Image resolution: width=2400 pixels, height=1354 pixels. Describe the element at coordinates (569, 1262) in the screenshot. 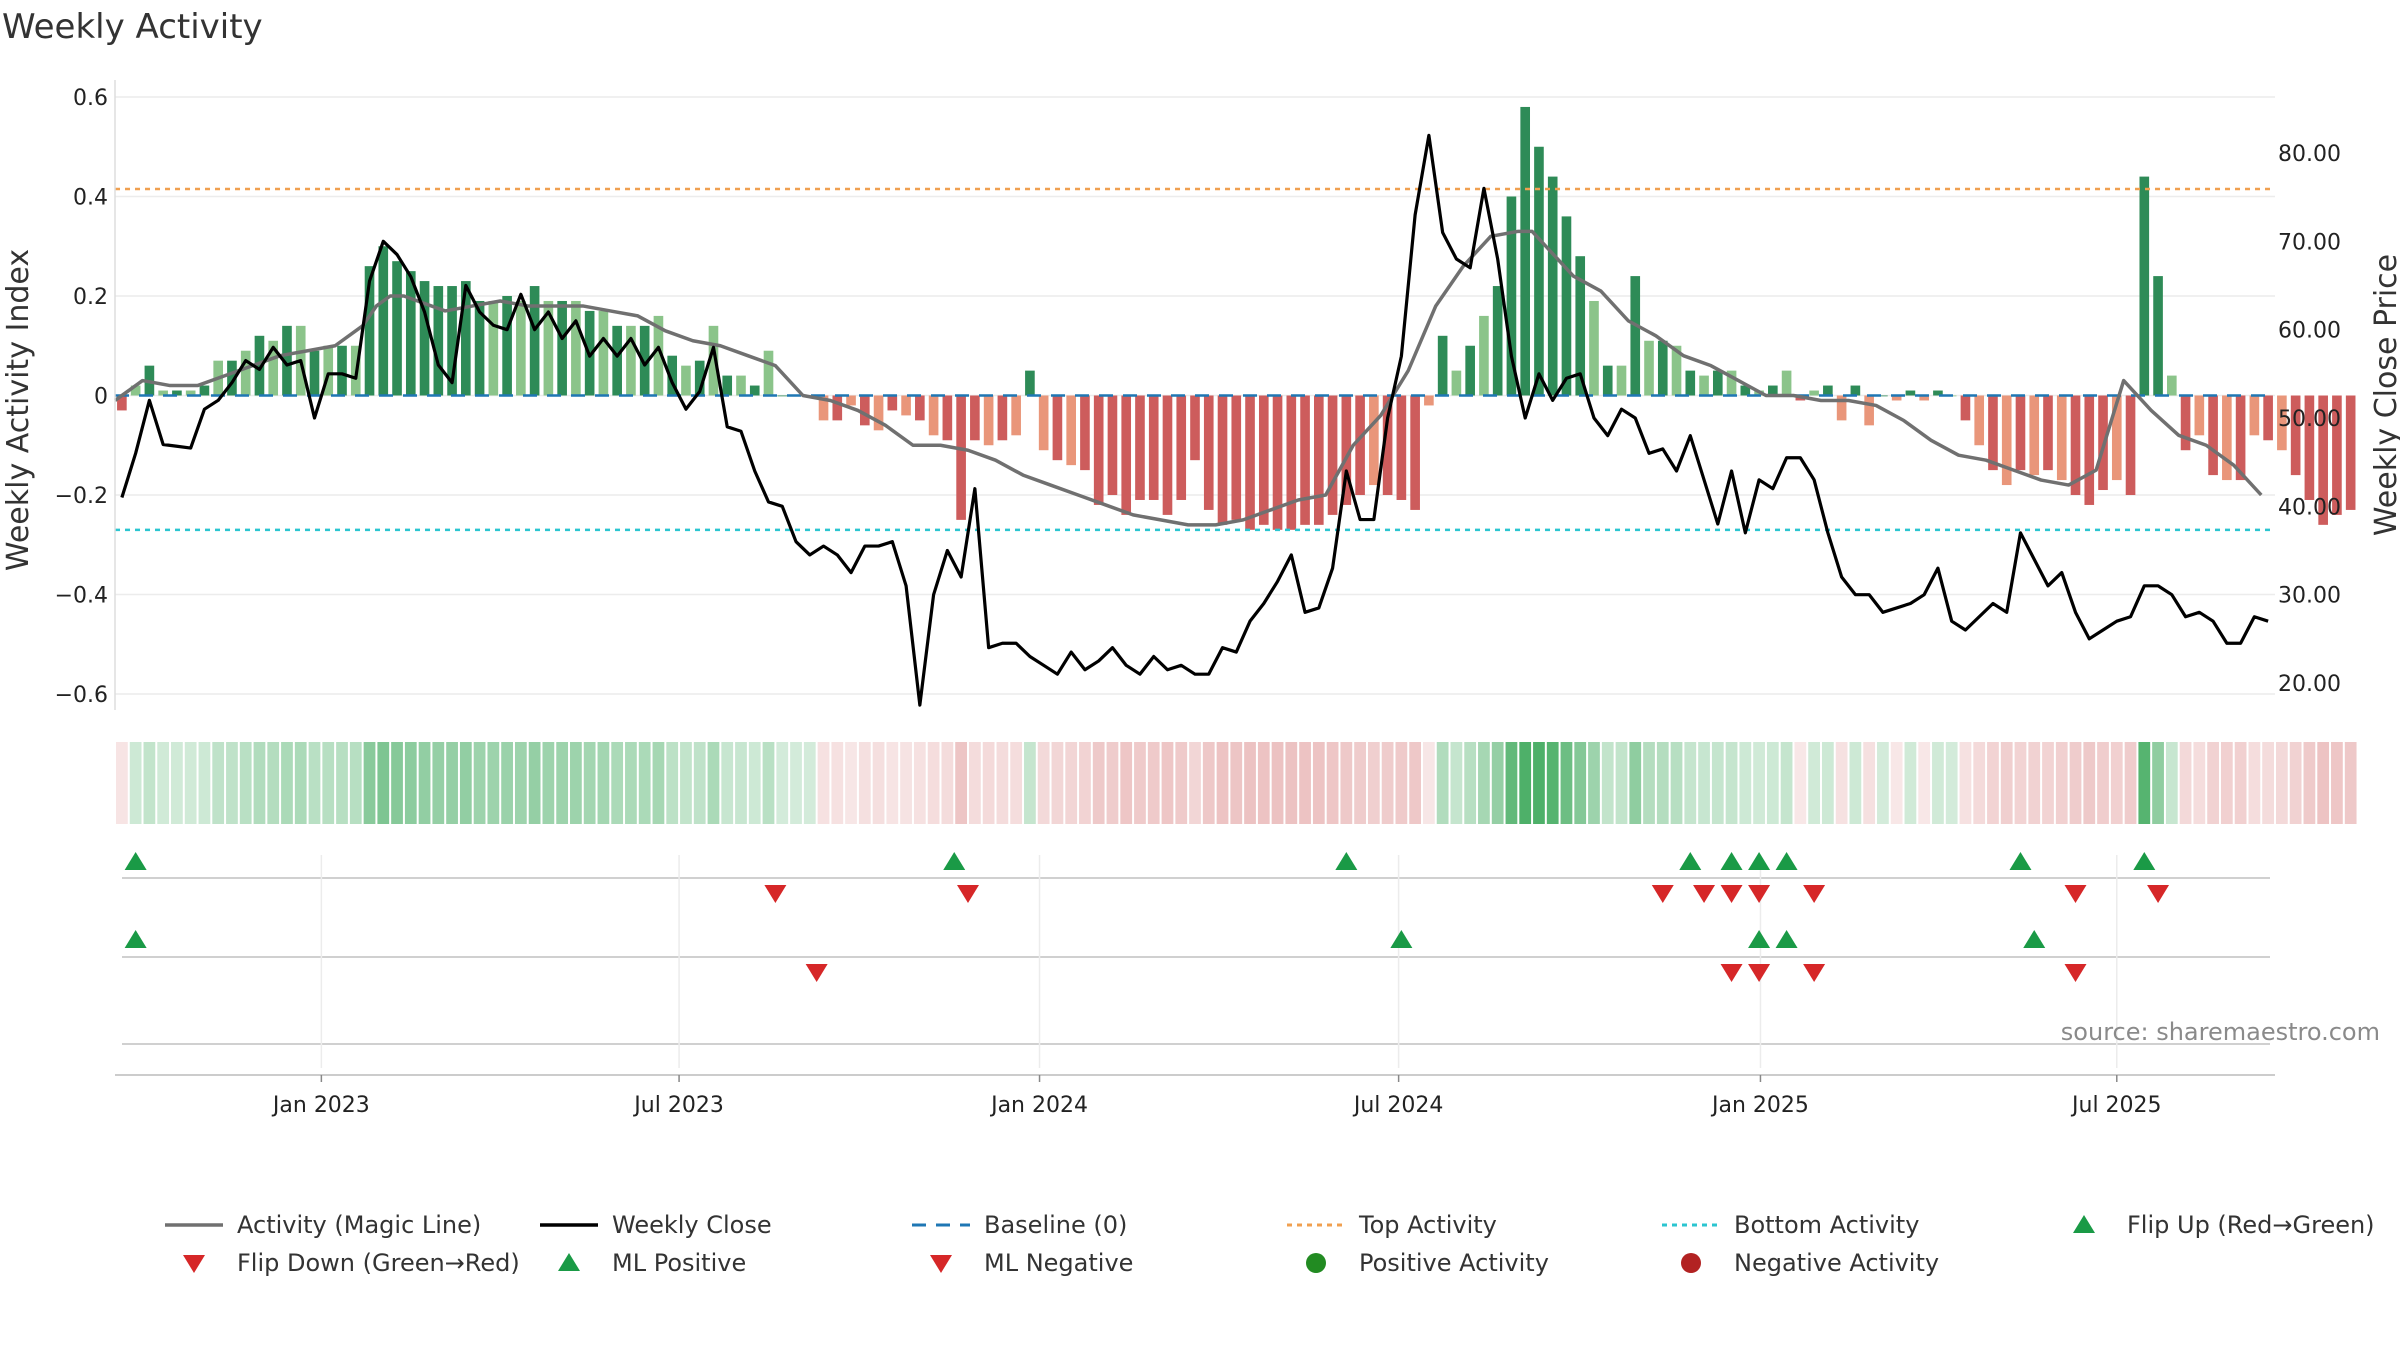

I see `legend-symbol-triangle-up` at that location.